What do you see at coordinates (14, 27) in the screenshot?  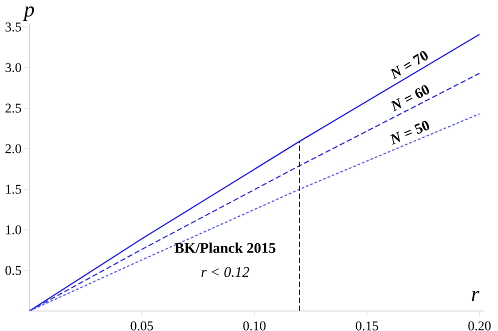 I see `y-tick-label: 3.5` at bounding box center [14, 27].